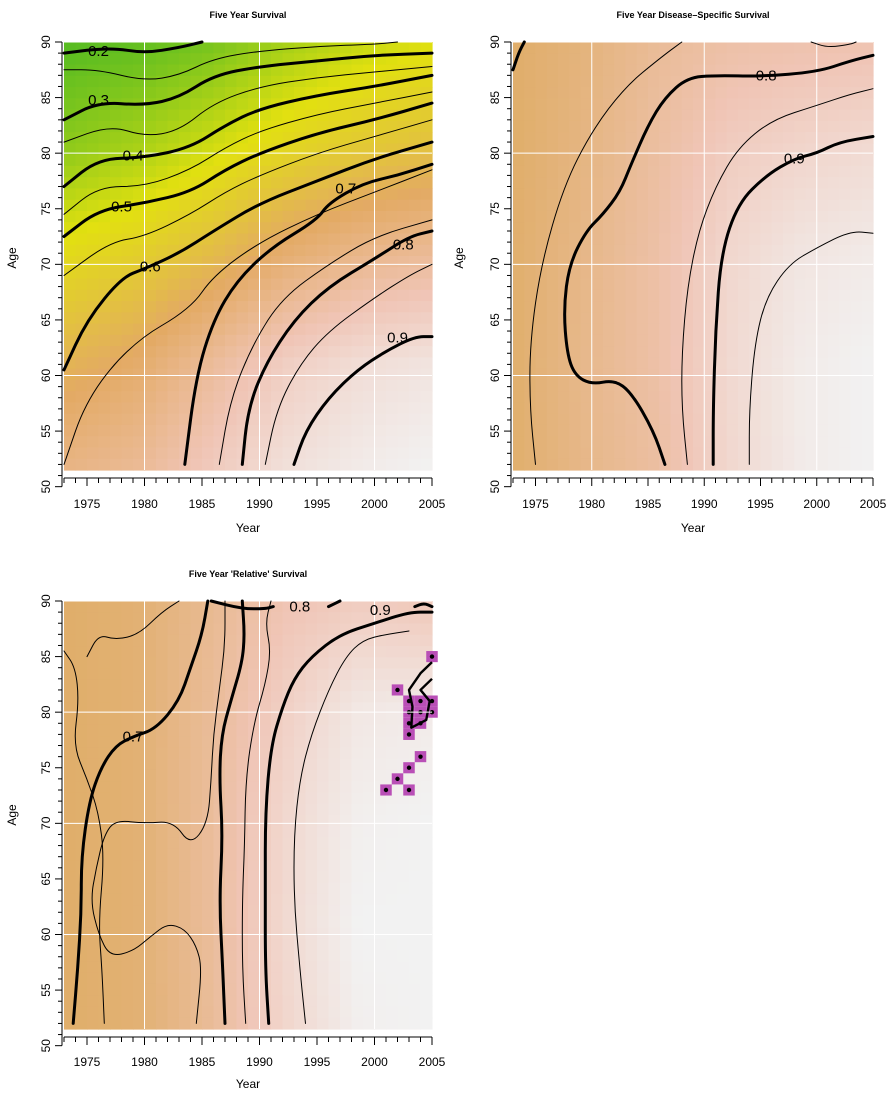  Describe the element at coordinates (397, 690) in the screenshot. I see `highlight-dot` at that location.